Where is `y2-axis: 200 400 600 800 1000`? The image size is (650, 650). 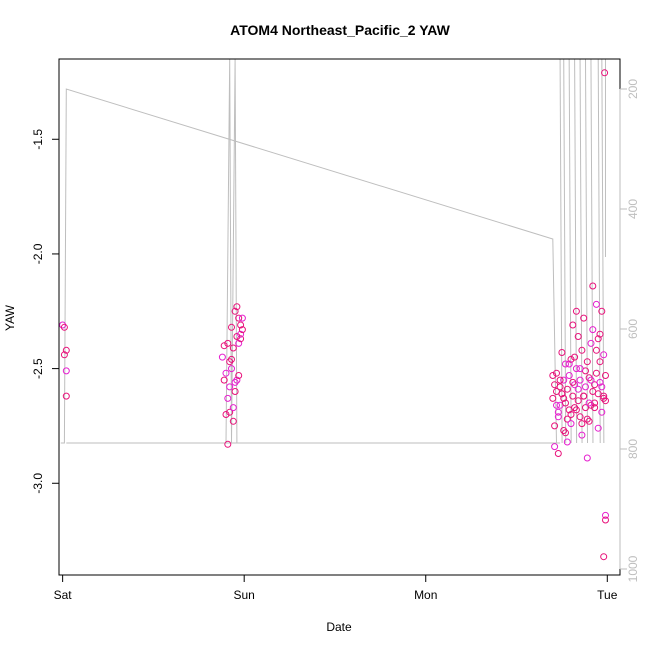
y2-axis: 200 400 600 800 1000 is located at coordinates (629, 330).